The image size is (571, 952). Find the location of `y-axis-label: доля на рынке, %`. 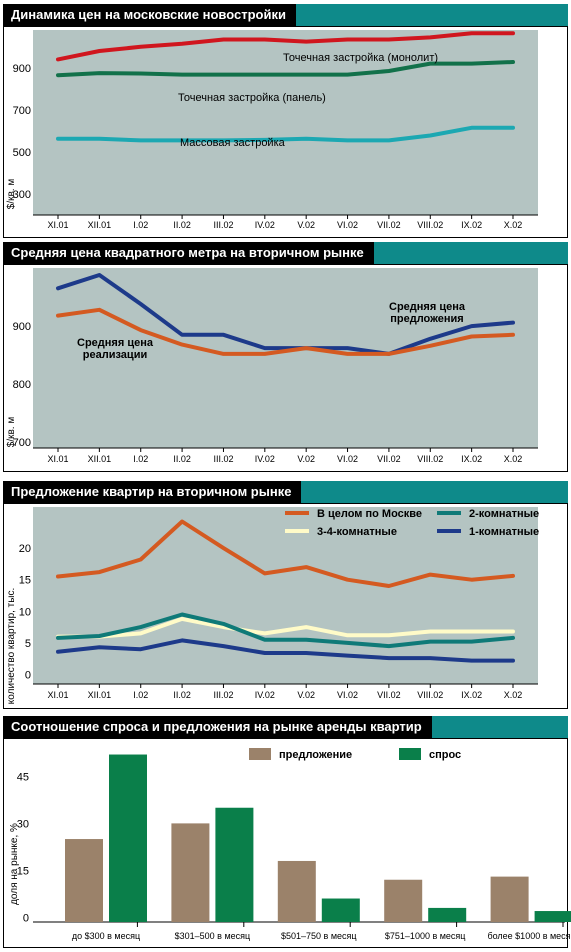

y-axis-label: доля на рынке, % is located at coordinates (14, 864).